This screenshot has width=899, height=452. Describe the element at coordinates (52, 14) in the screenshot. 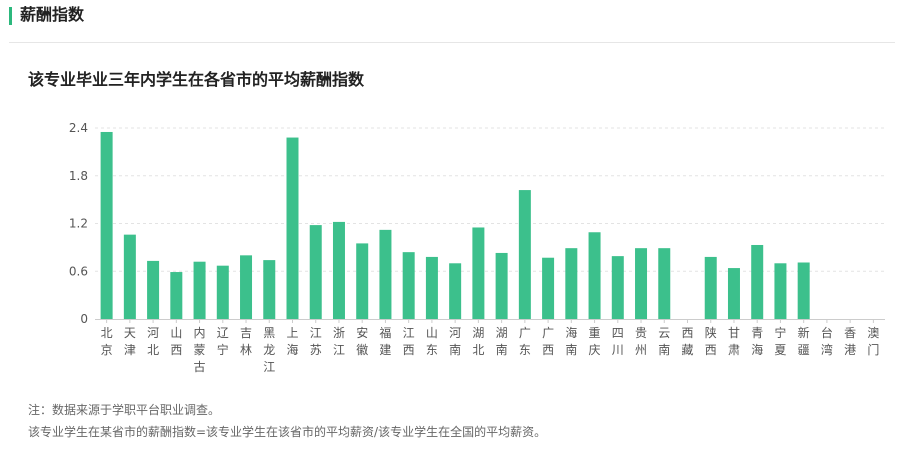

I see `section-title: 薪酬指数` at that location.